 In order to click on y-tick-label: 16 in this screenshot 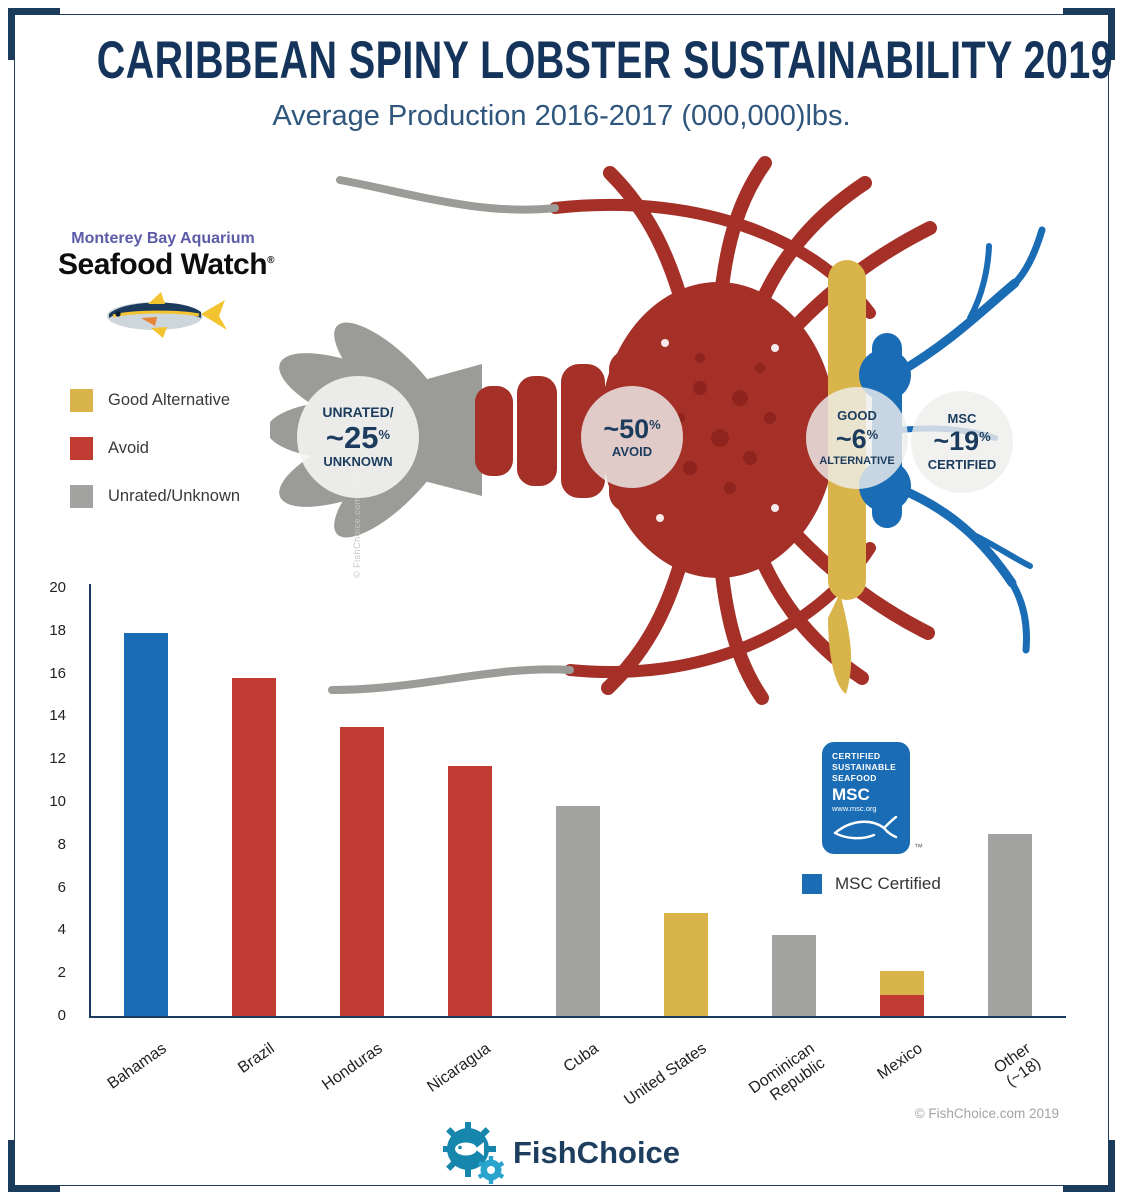, I will do `click(57, 673)`.